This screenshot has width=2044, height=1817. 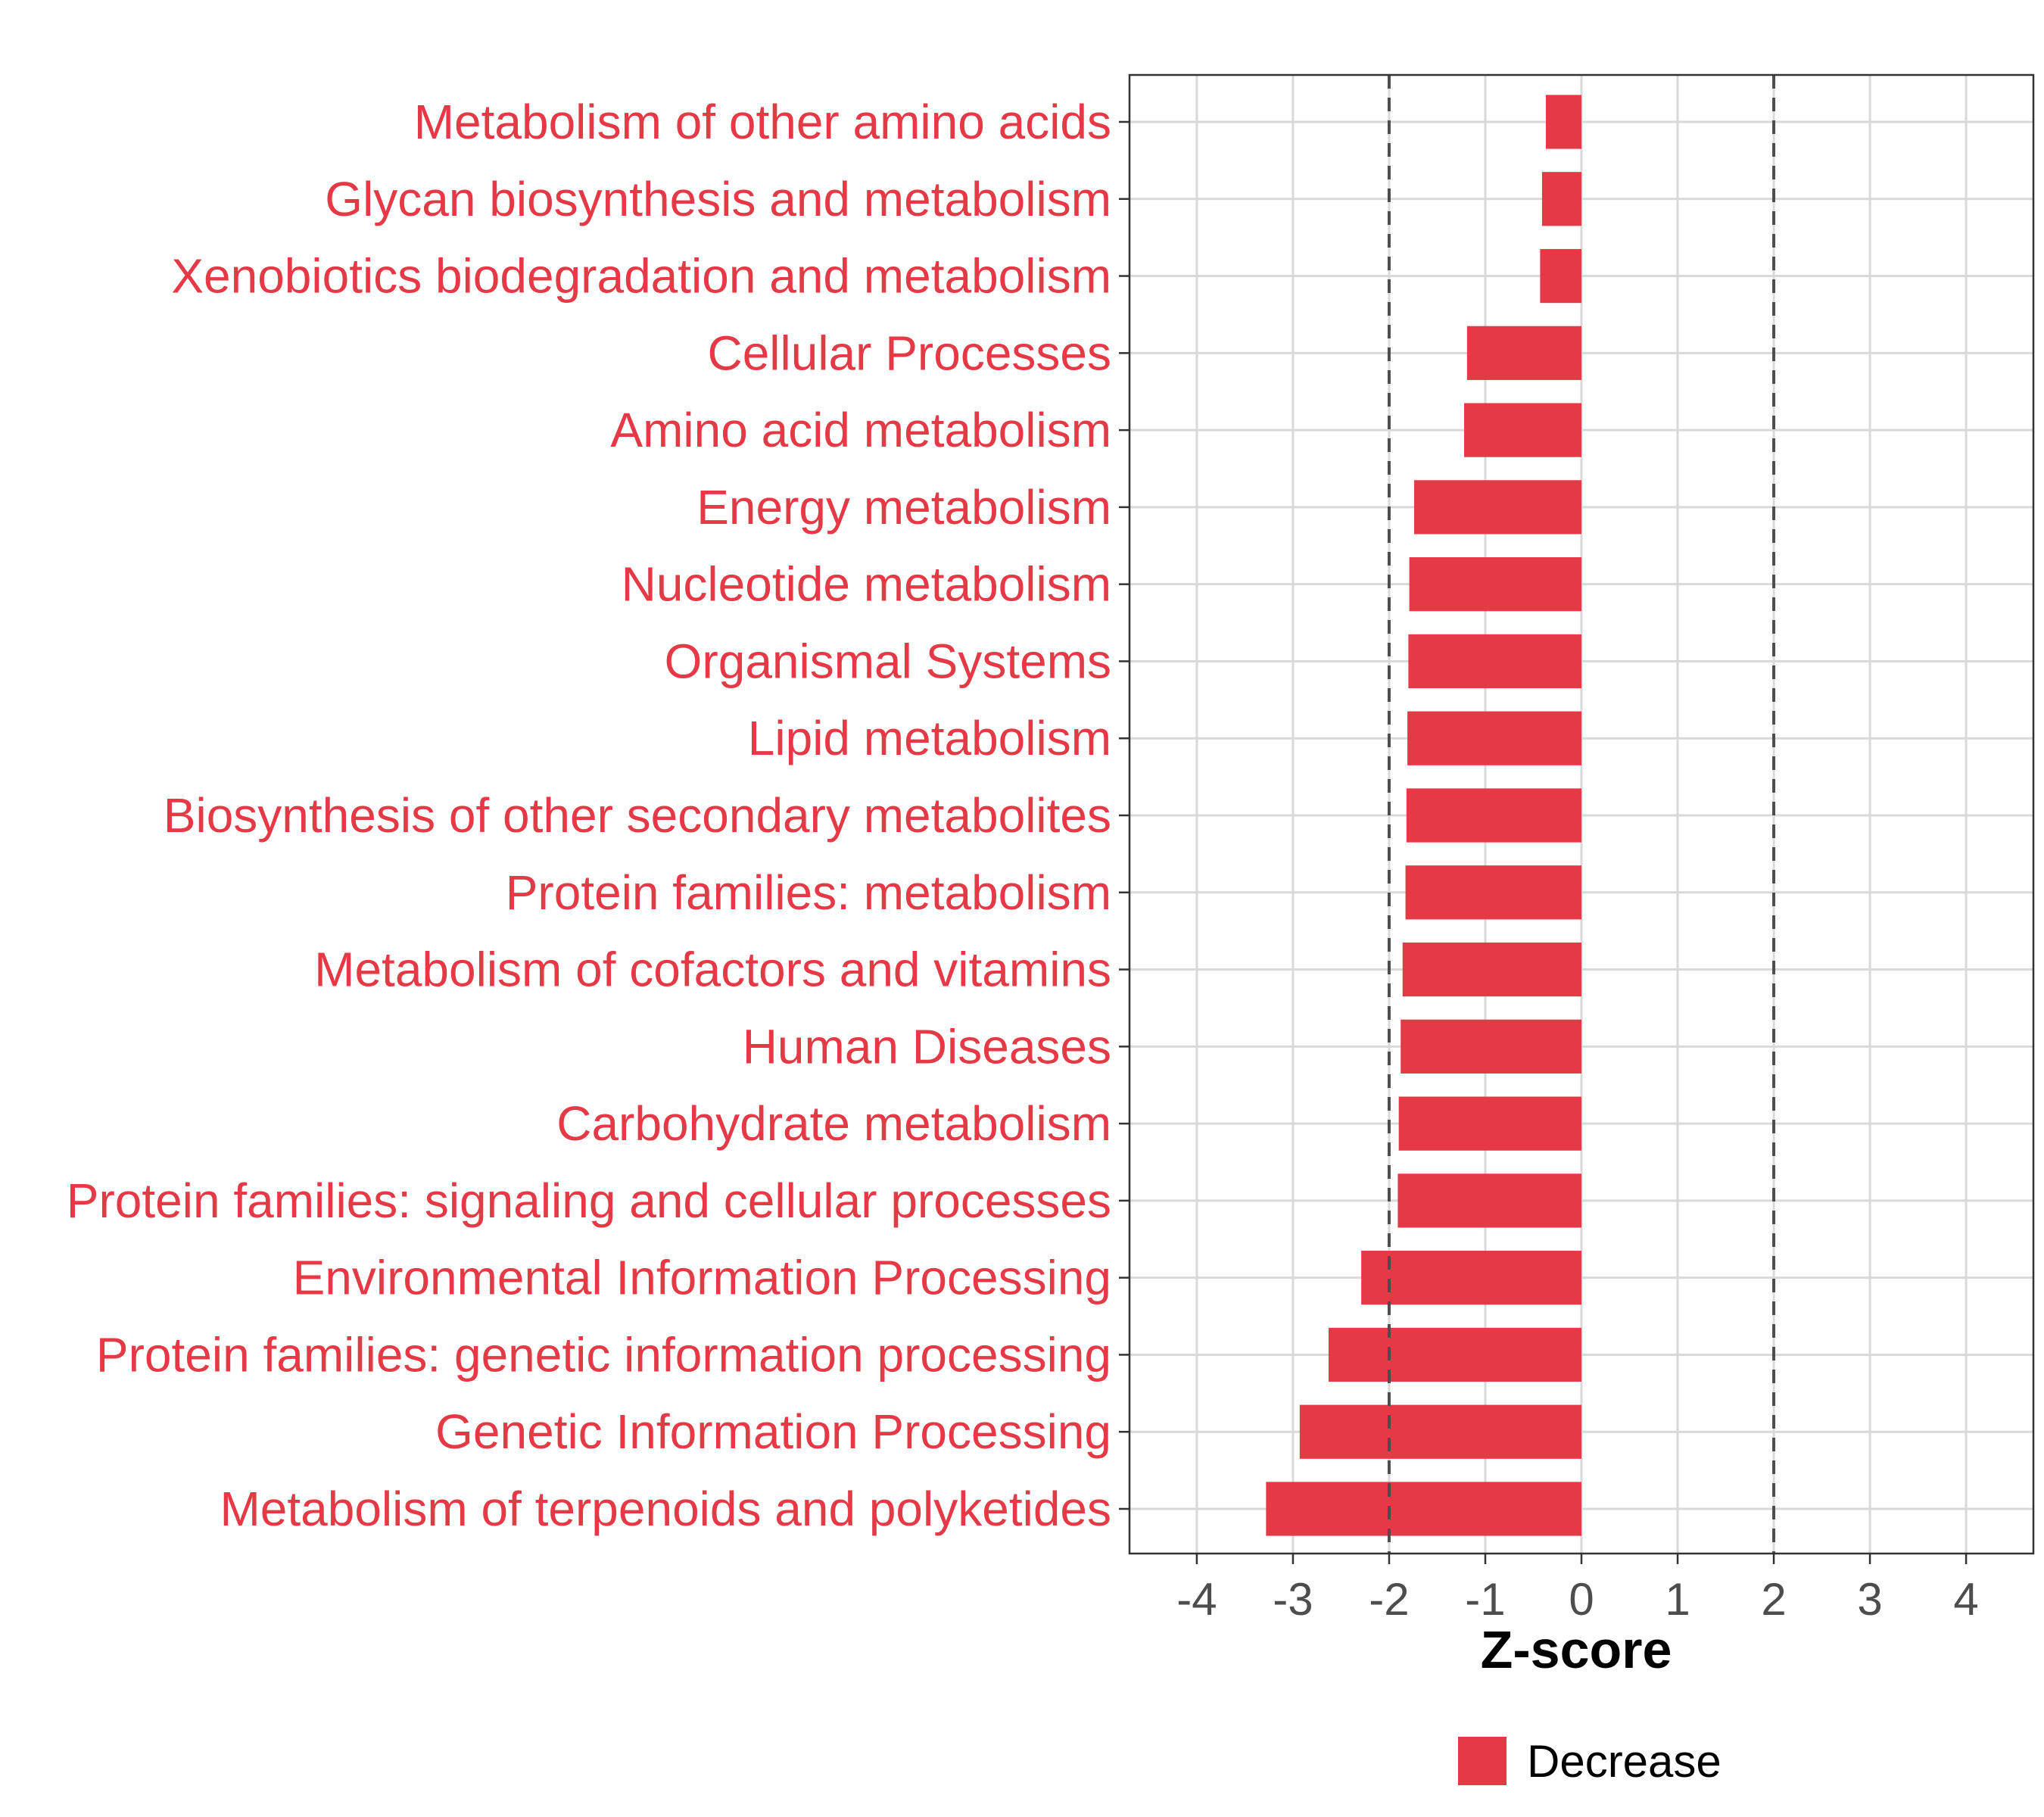 What do you see at coordinates (1677, 1599) in the screenshot?
I see `x-tick-label: 1` at bounding box center [1677, 1599].